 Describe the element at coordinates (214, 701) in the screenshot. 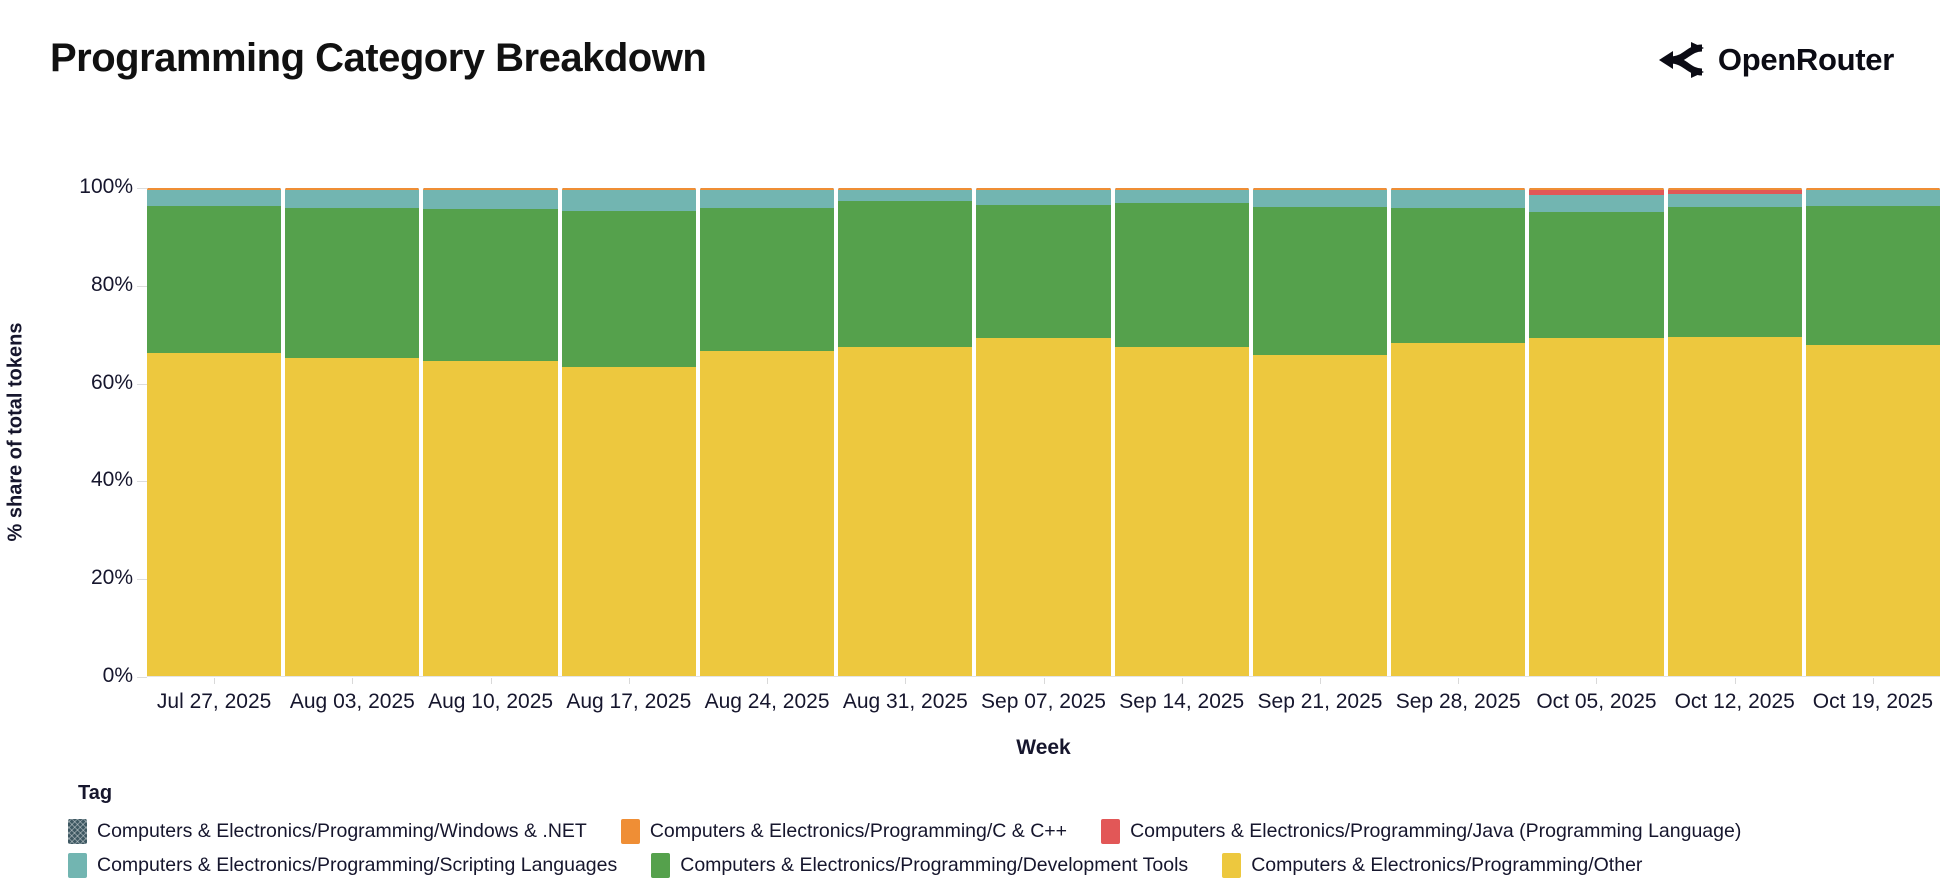

I see `x-tick-label: Jul 27, 2025` at that location.